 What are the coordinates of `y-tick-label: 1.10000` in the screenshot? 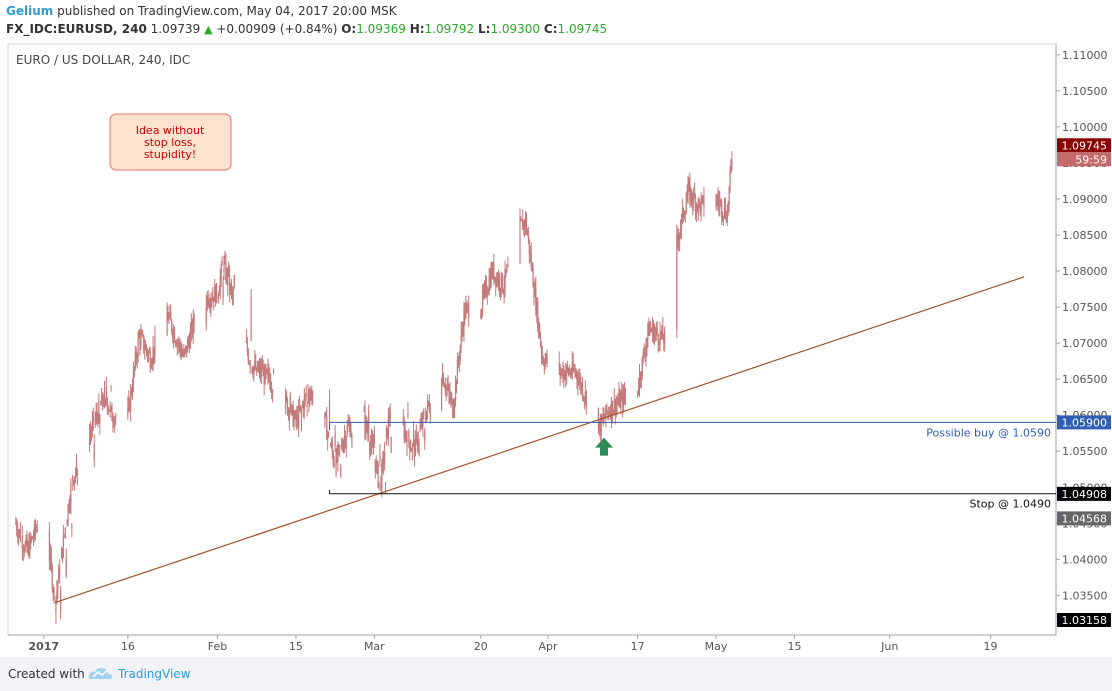 It's located at (1085, 127).